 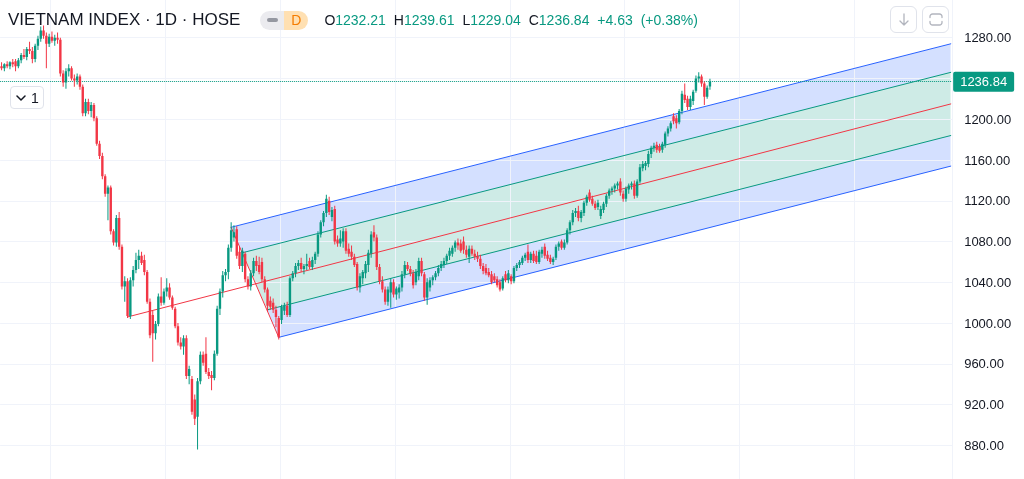 What do you see at coordinates (984, 82) in the screenshot?
I see `ref-line-label: 1236.84` at bounding box center [984, 82].